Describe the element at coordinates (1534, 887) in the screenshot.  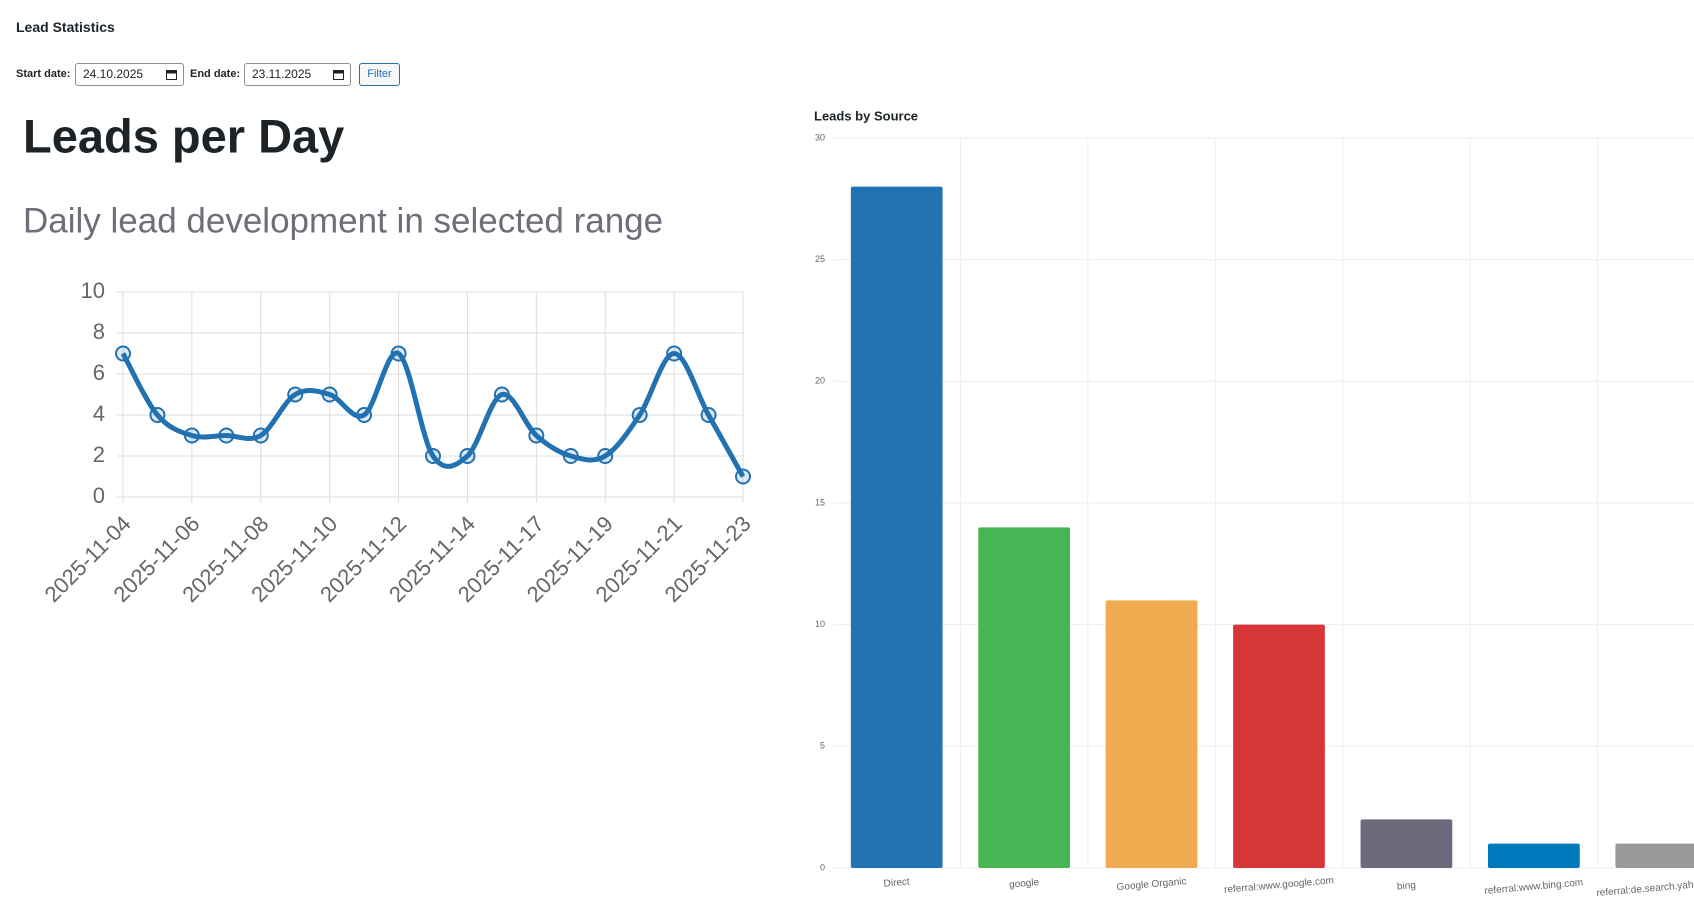
I see `x-tick-label: referral:www.bing.com` at that location.